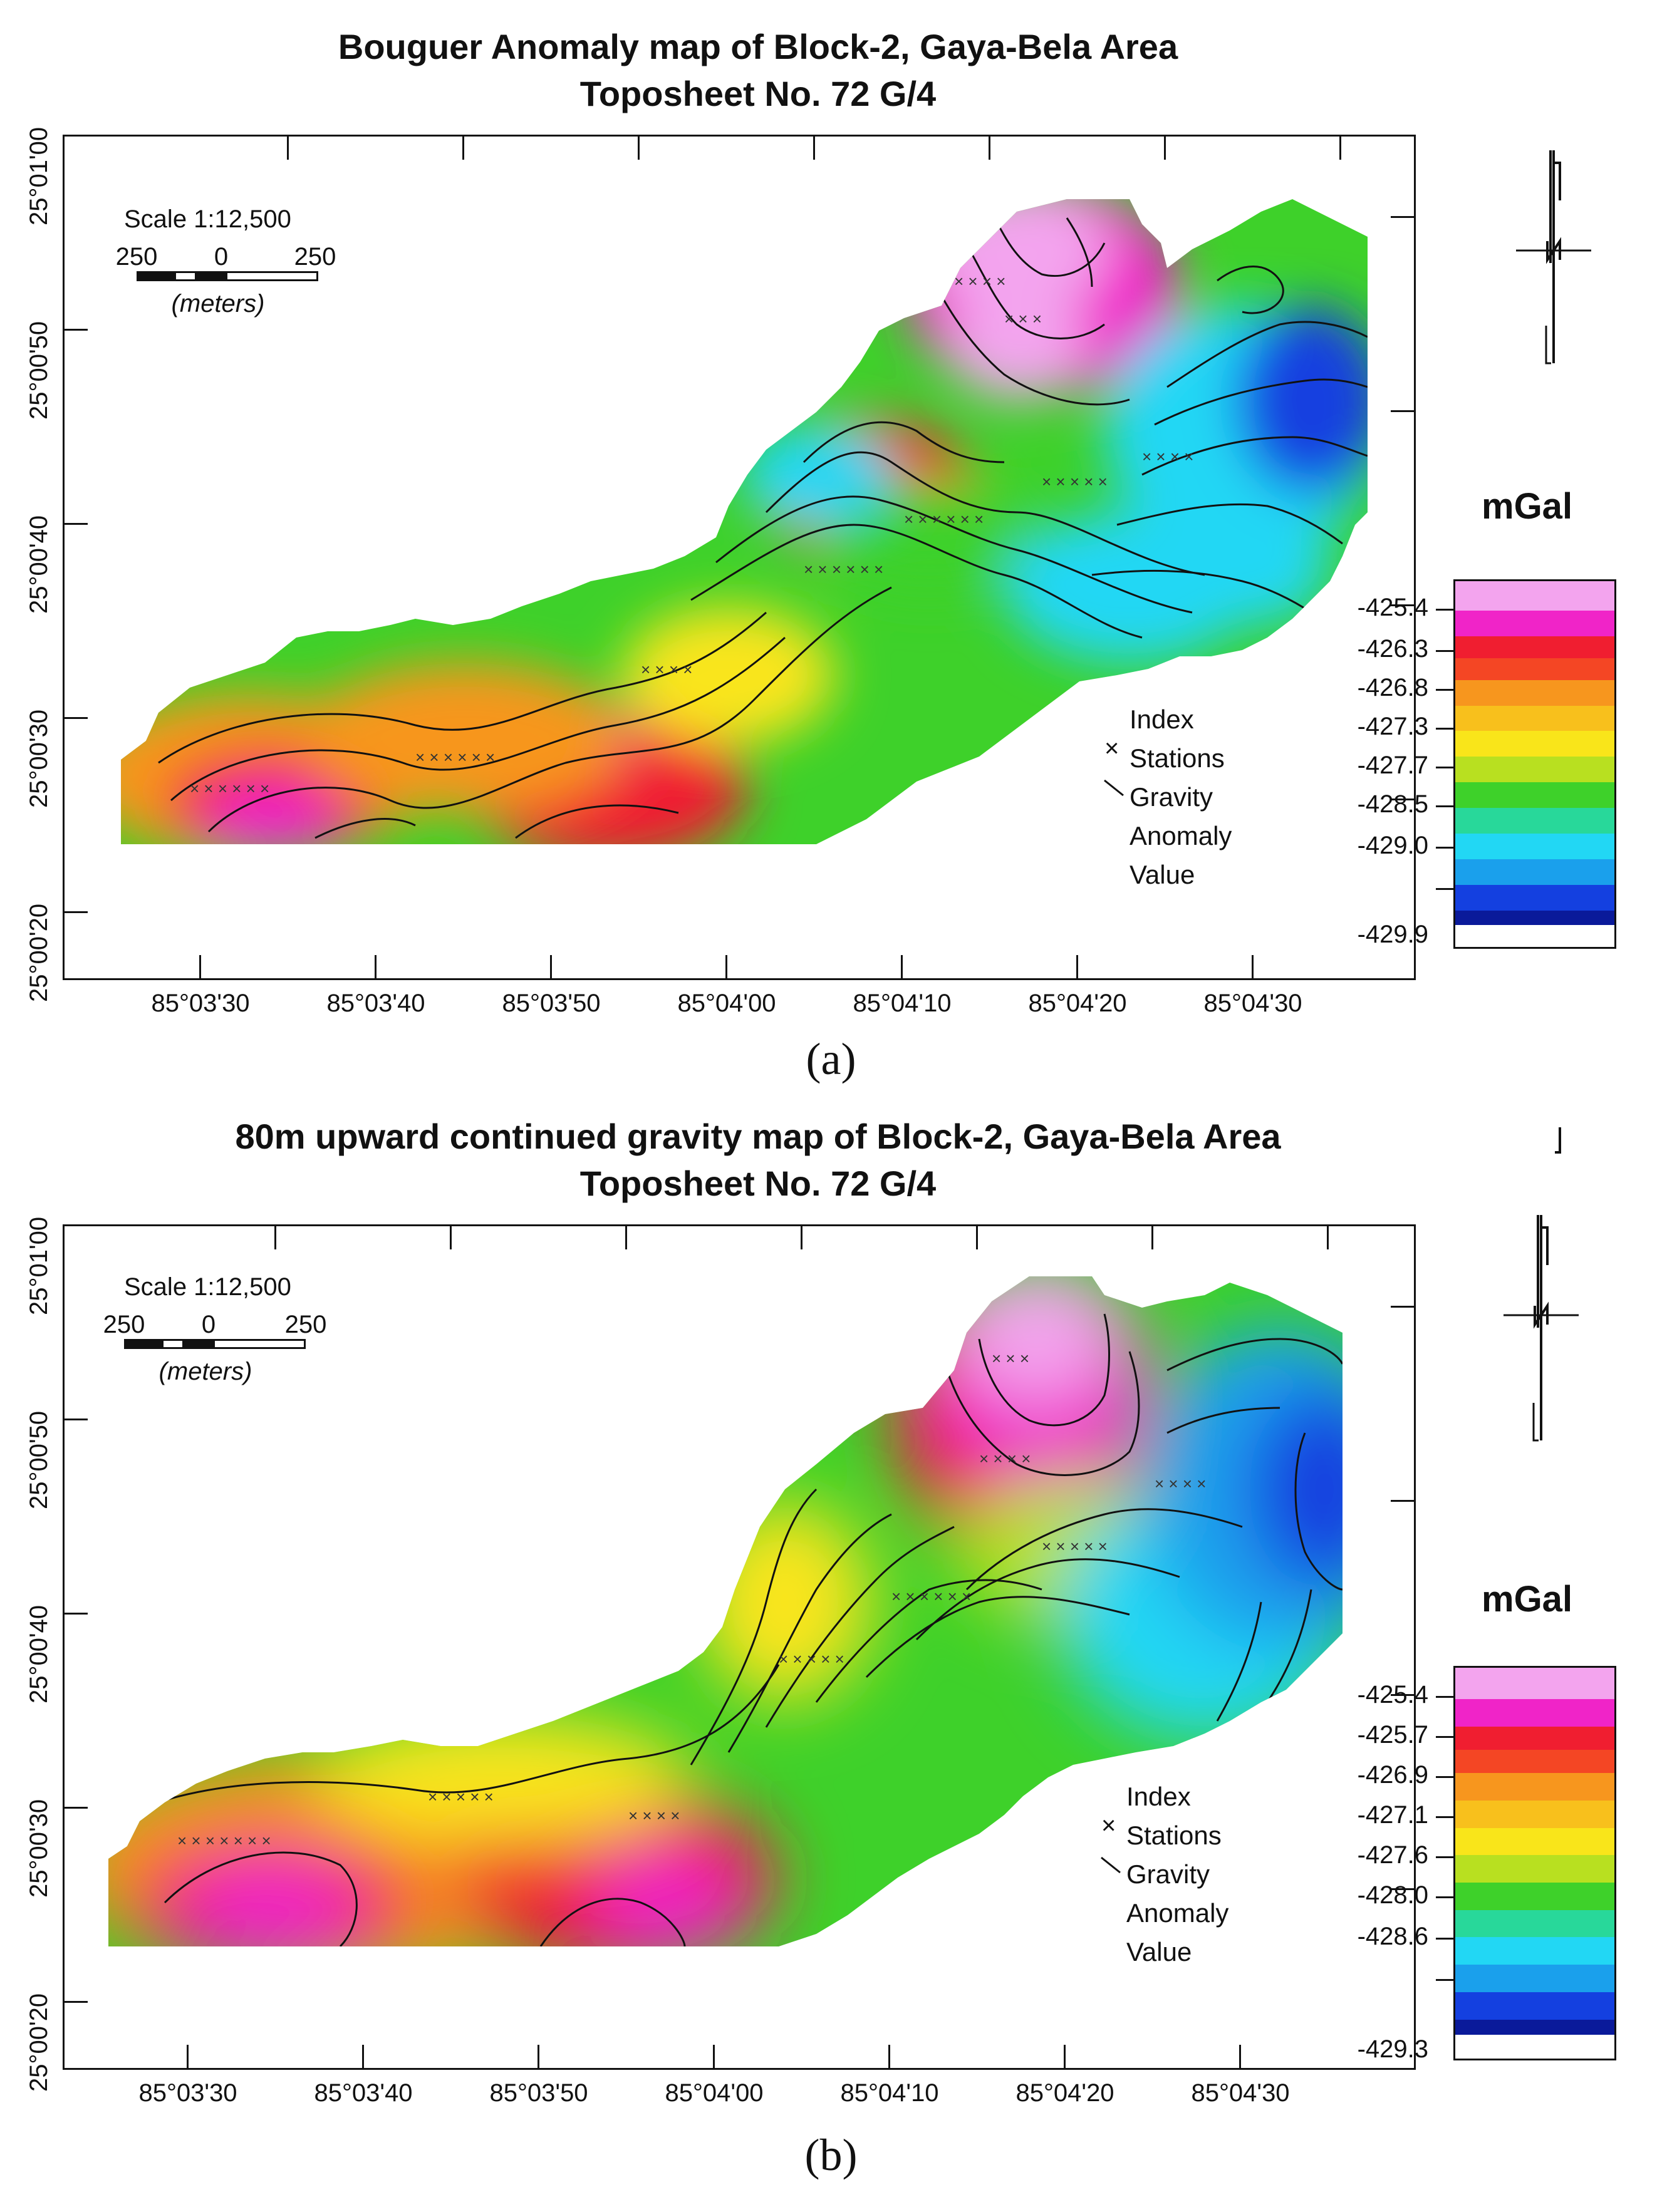 The image size is (1662, 2212). Describe the element at coordinates (1393, 1855) in the screenshot. I see `colorbar-tick: -427.6` at that location.